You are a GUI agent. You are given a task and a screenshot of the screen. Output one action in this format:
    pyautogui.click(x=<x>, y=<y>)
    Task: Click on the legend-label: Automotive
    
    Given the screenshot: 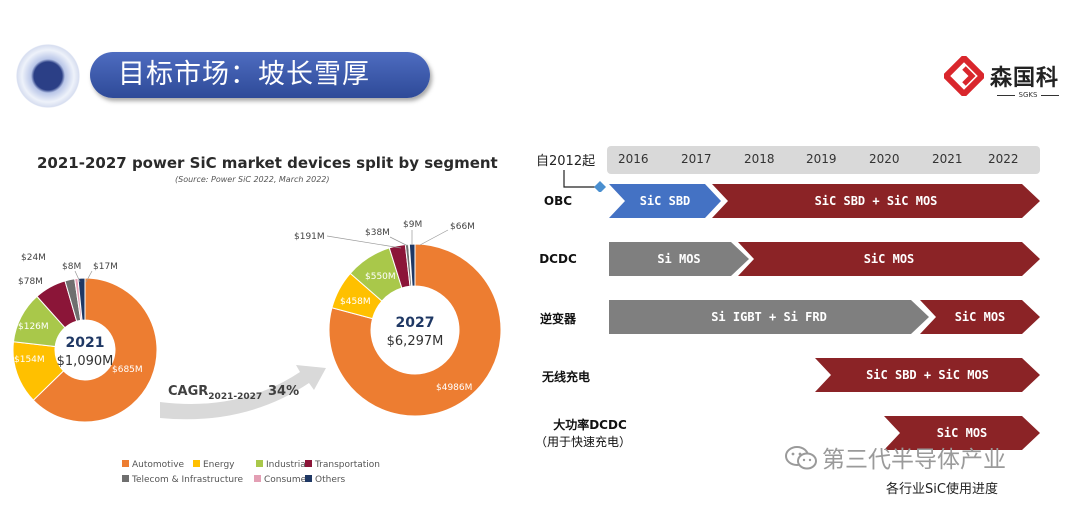 What is the action you would take?
    pyautogui.click(x=158, y=465)
    